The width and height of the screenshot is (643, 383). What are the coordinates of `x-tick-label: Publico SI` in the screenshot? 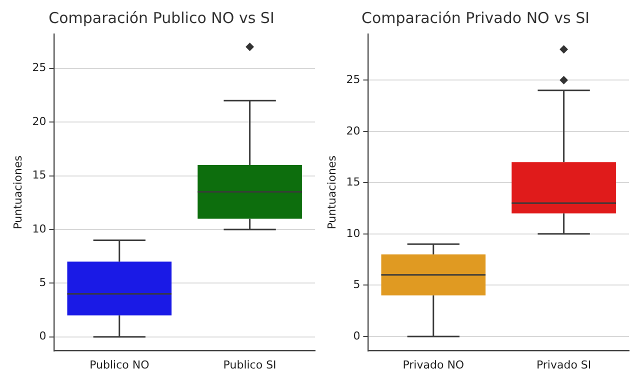 It's located at (249, 365).